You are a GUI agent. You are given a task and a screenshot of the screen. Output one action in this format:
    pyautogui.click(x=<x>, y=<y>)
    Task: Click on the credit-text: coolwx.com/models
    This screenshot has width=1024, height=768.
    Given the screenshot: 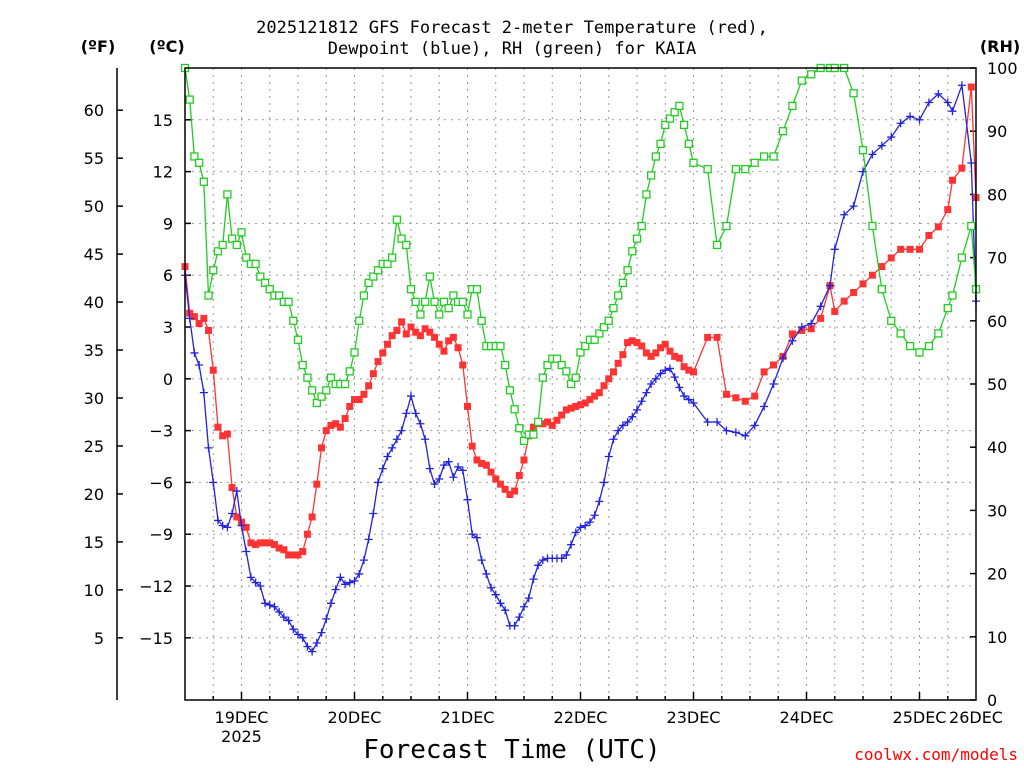 What is the action you would take?
    pyautogui.click(x=936, y=754)
    